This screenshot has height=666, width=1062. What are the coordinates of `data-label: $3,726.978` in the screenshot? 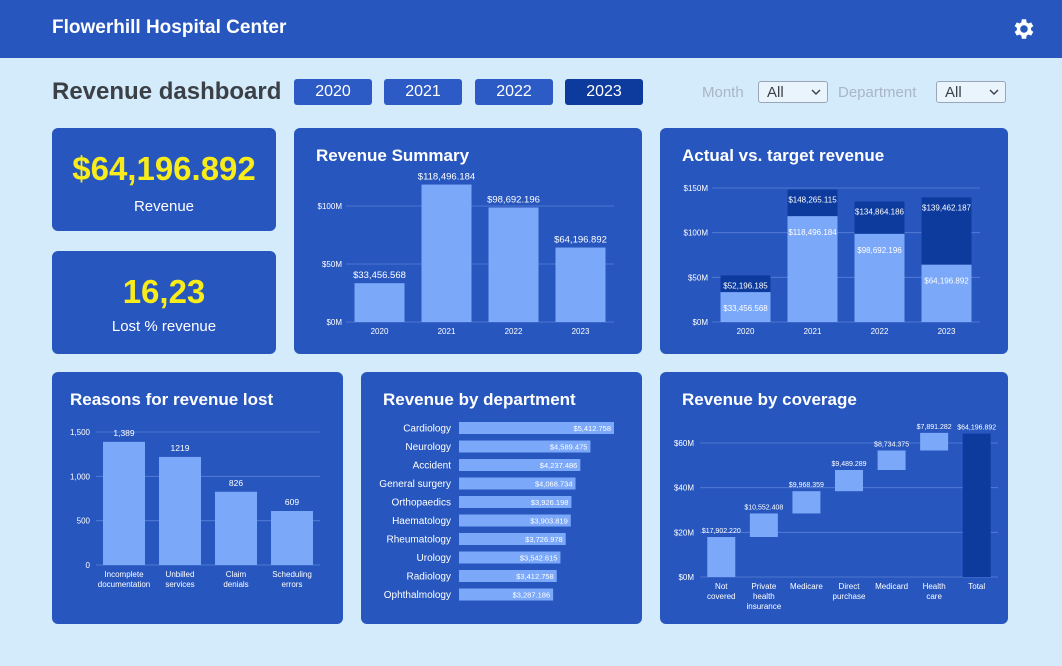 It's located at (544, 539).